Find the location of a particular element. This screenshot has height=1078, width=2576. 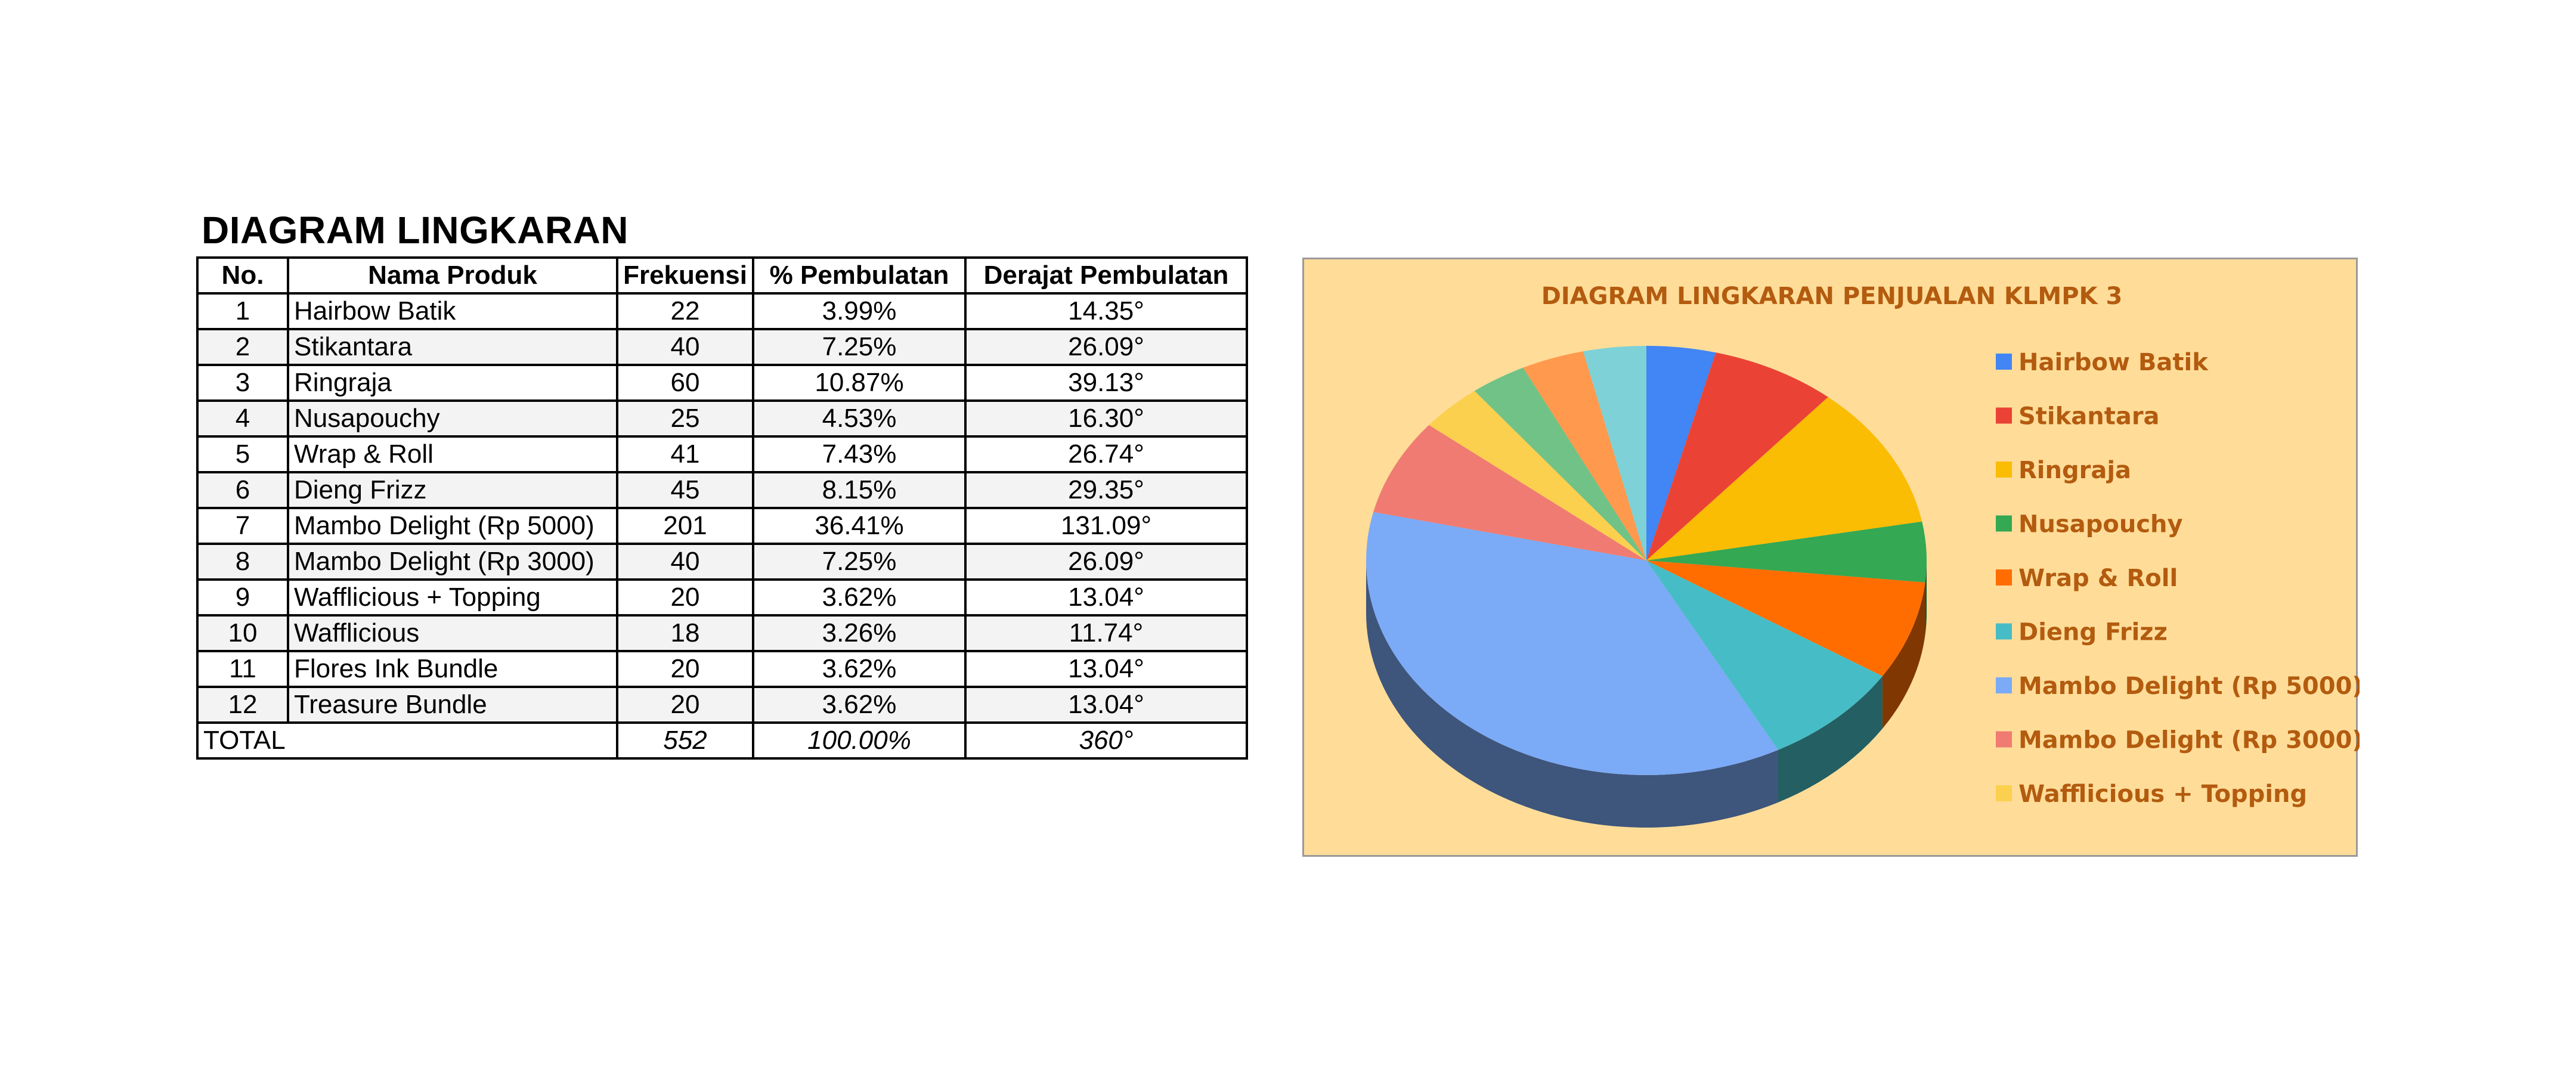

percent-cell: 3.26% is located at coordinates (860, 633).